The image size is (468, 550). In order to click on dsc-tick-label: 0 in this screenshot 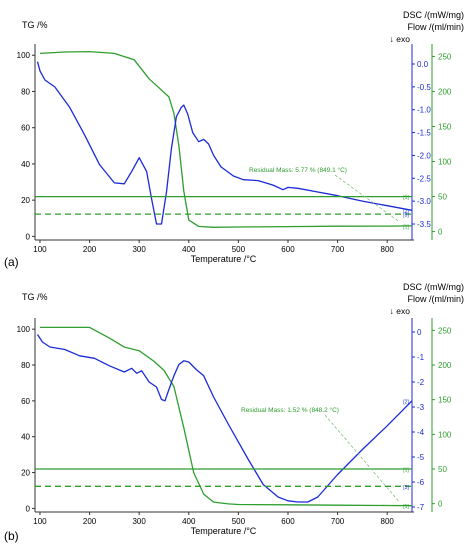, I will do `click(419, 332)`.